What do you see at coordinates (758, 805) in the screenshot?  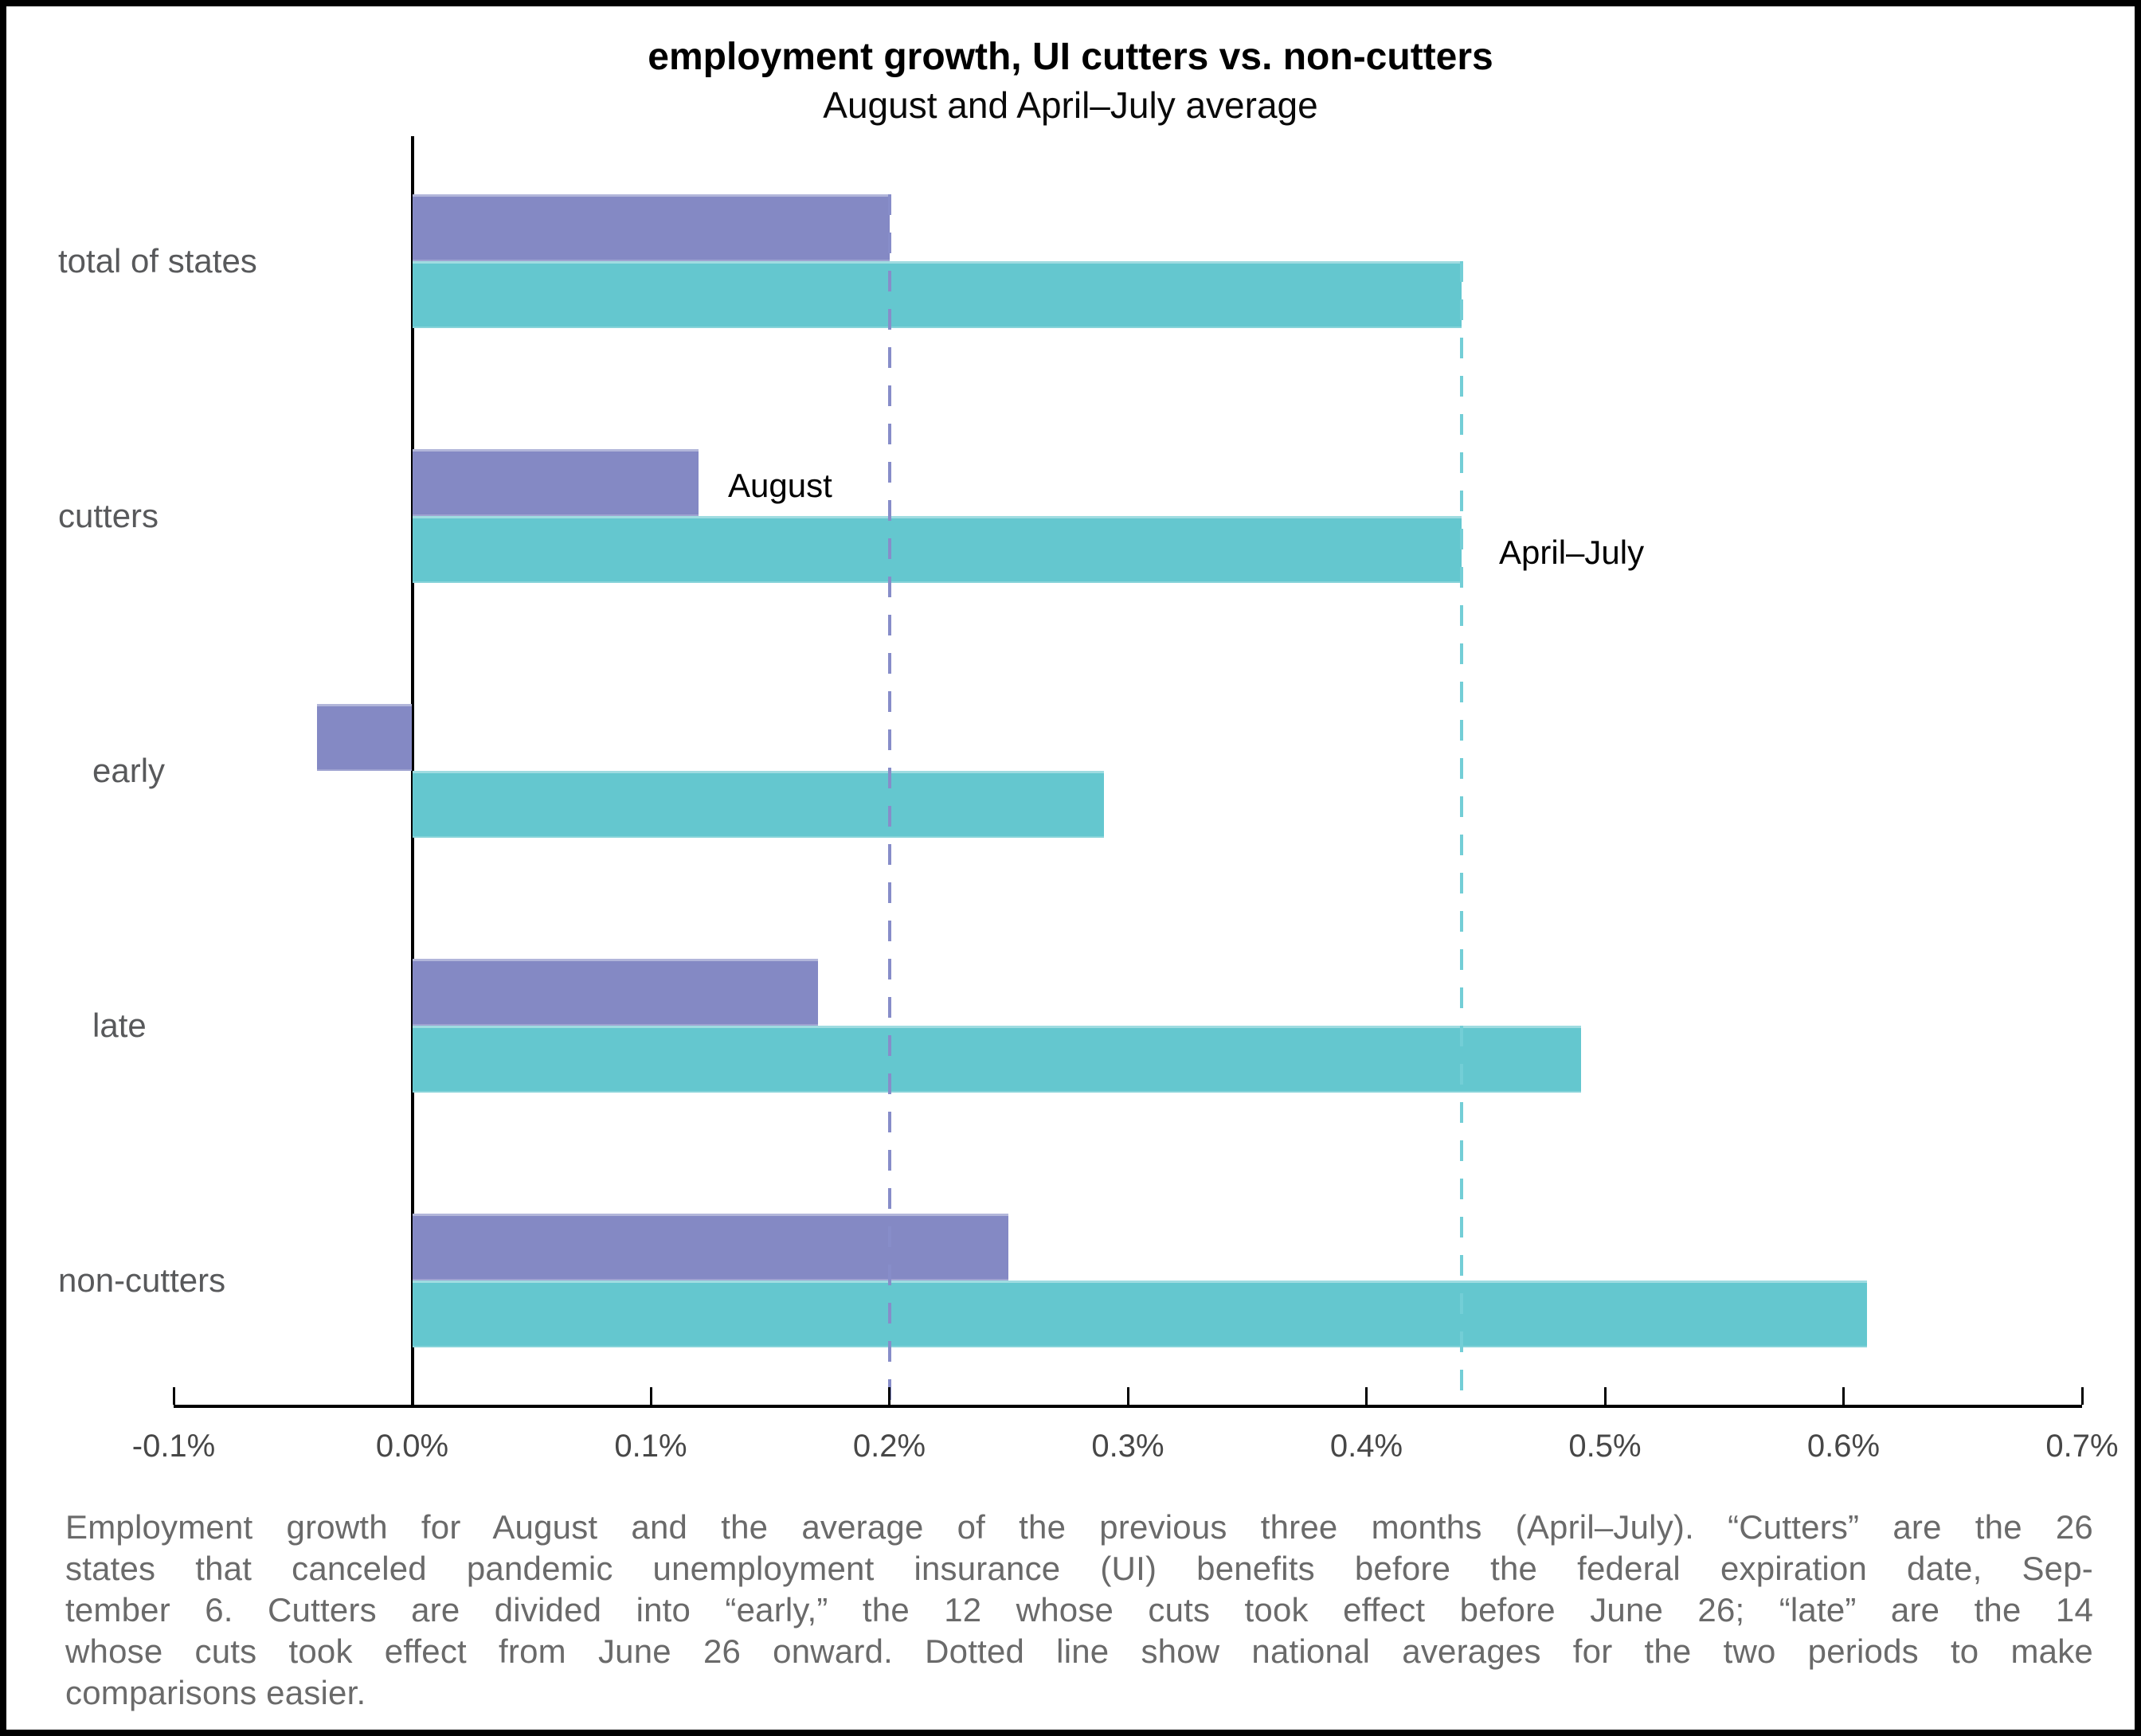 I see `bar-april-july-early` at bounding box center [758, 805].